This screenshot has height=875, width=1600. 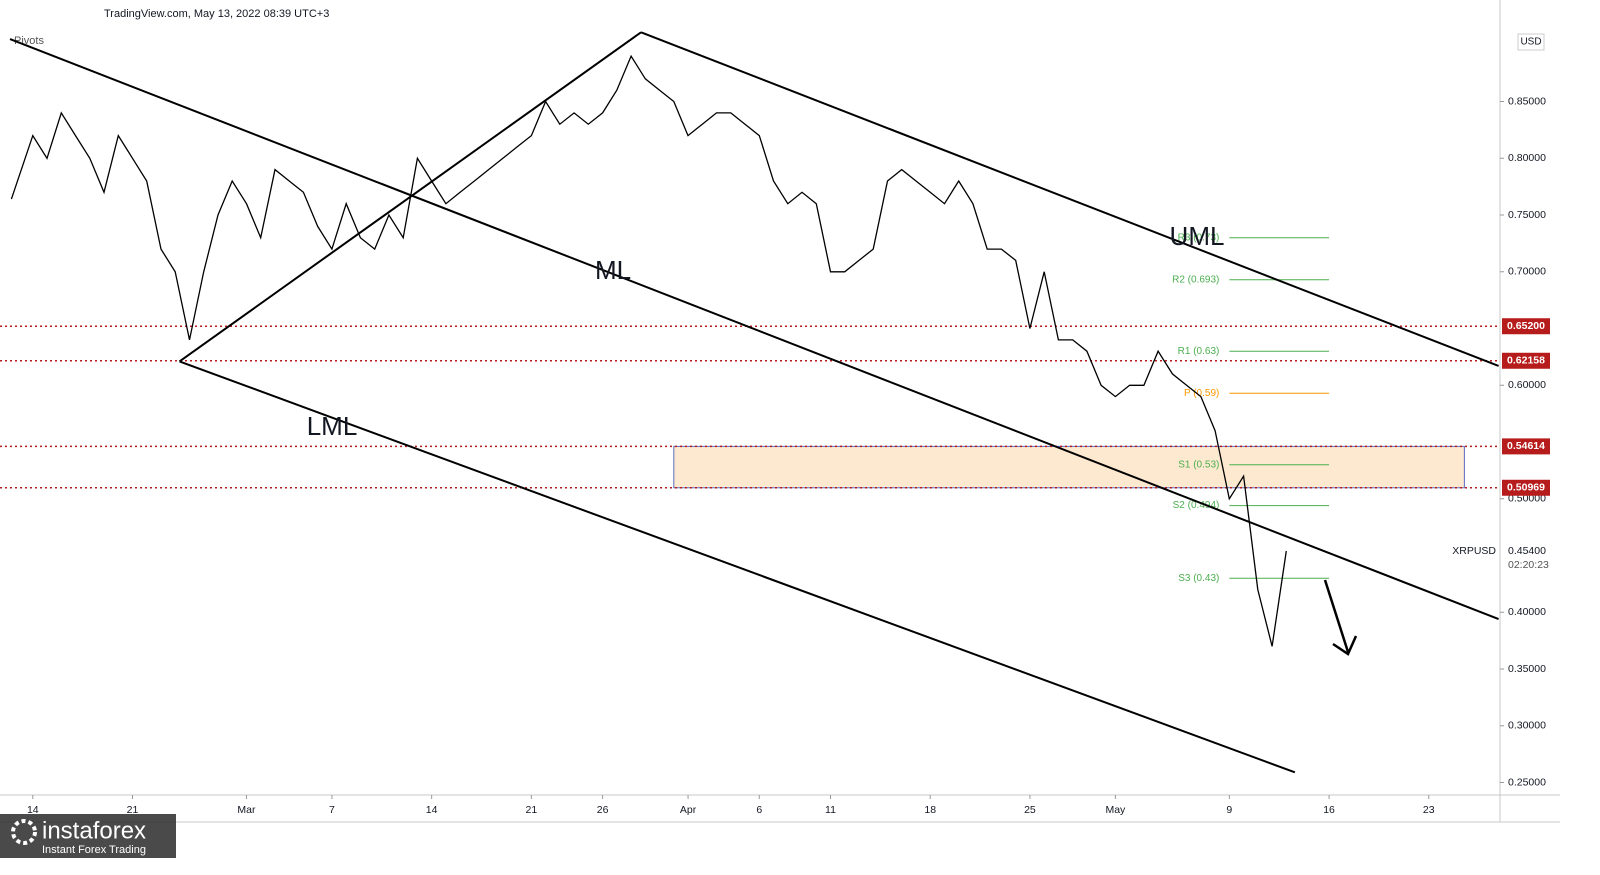 What do you see at coordinates (1527, 215) in the screenshot?
I see `y-tick-label: 0.75000` at bounding box center [1527, 215].